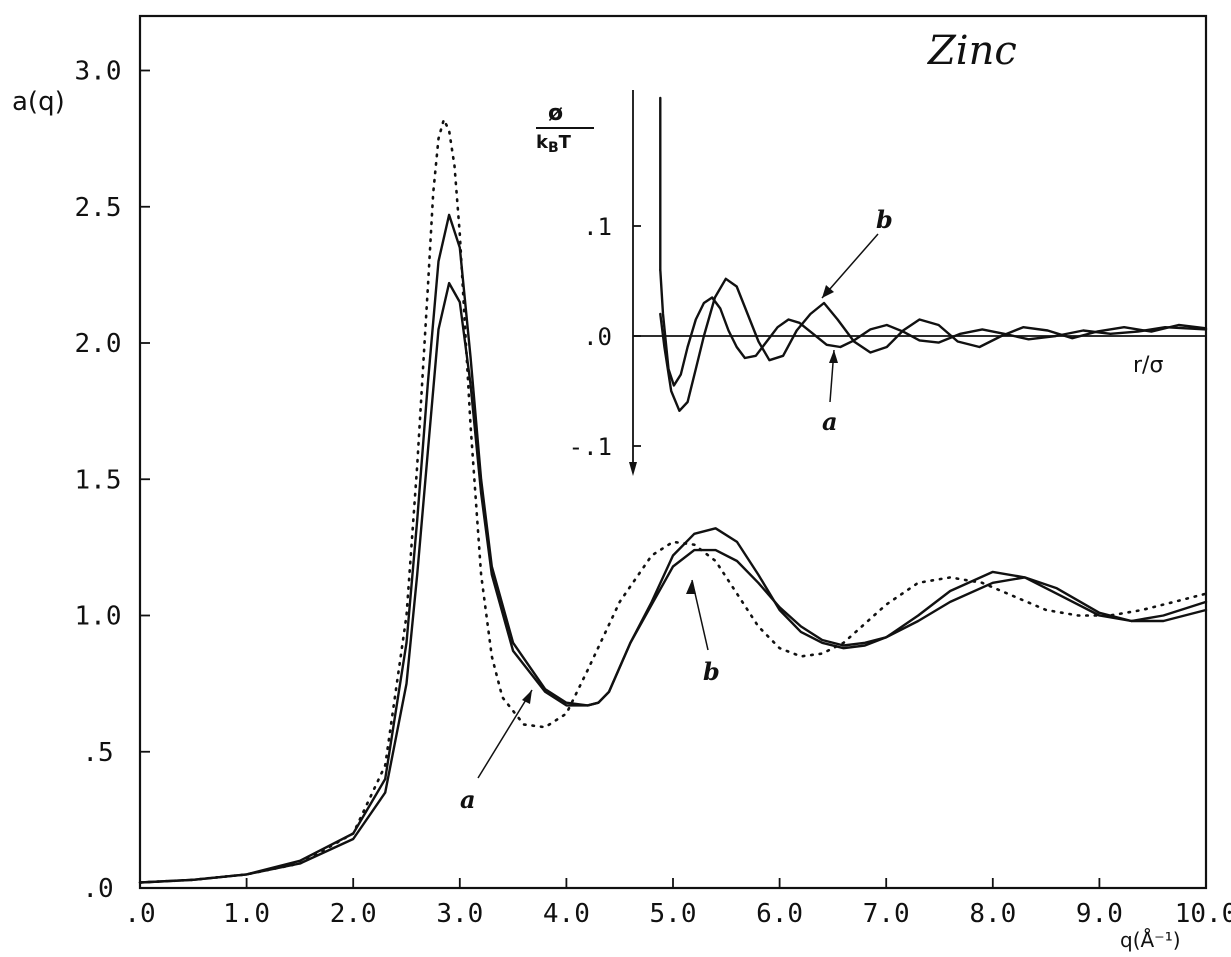 This screenshot has height=957, width=1231. I want to click on annotation-b-label: b, so click(711, 671).